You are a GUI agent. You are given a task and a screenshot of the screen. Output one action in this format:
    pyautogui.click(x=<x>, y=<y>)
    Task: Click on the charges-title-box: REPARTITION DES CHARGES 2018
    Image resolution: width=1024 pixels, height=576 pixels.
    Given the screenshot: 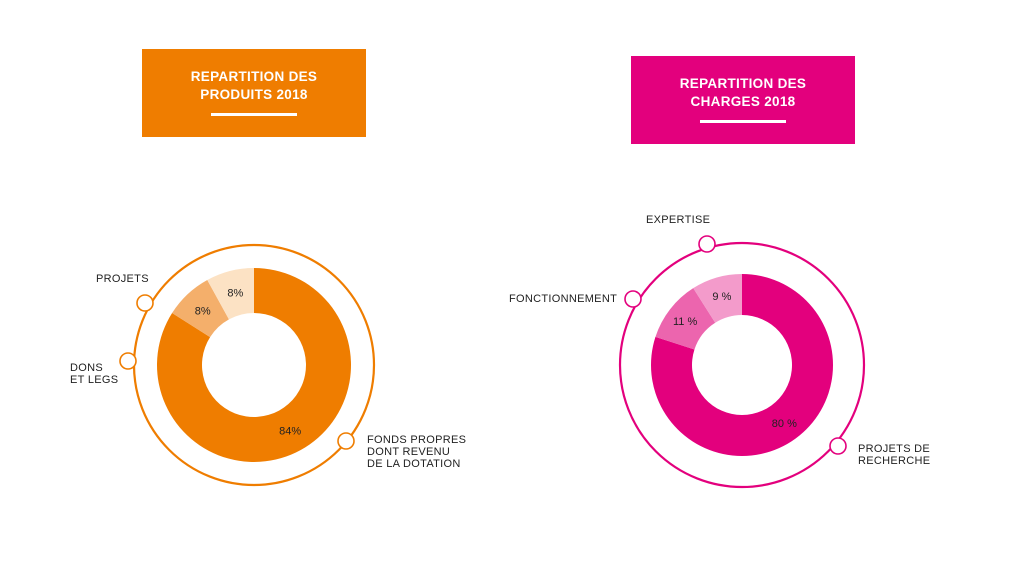 What is the action you would take?
    pyautogui.click(x=743, y=100)
    